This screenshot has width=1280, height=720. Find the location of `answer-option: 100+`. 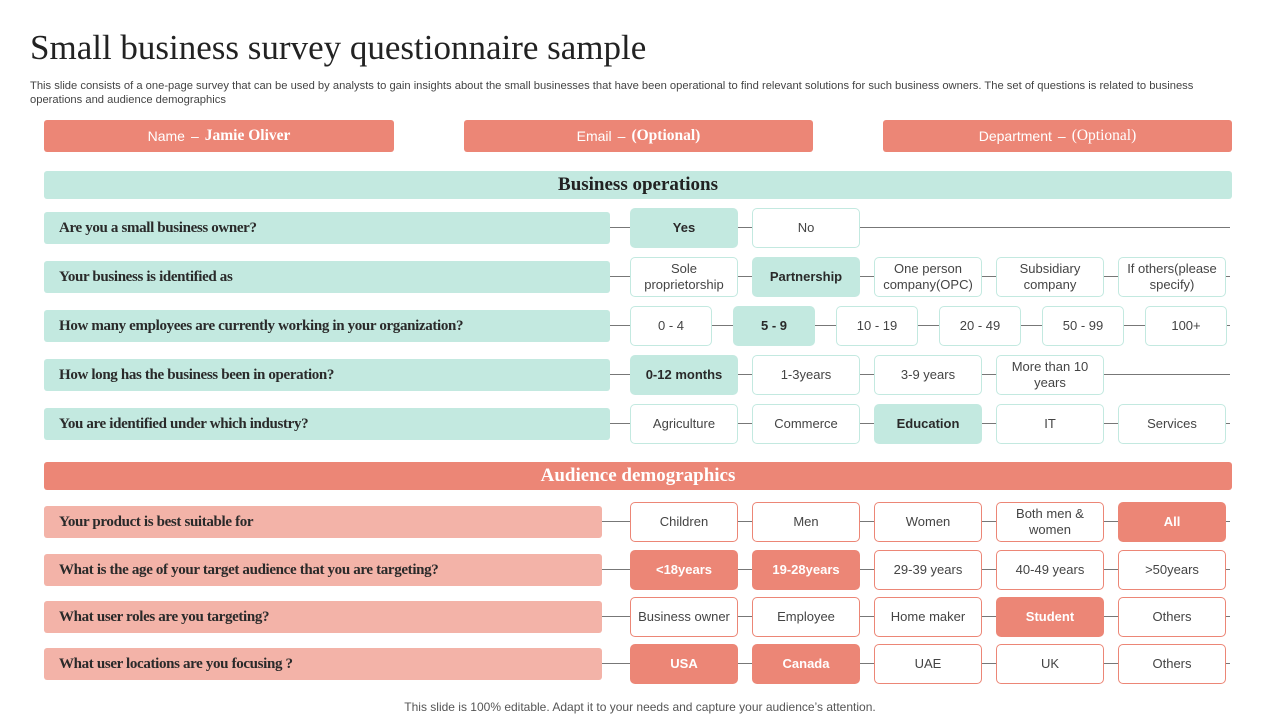

answer-option: 100+ is located at coordinates (1186, 326).